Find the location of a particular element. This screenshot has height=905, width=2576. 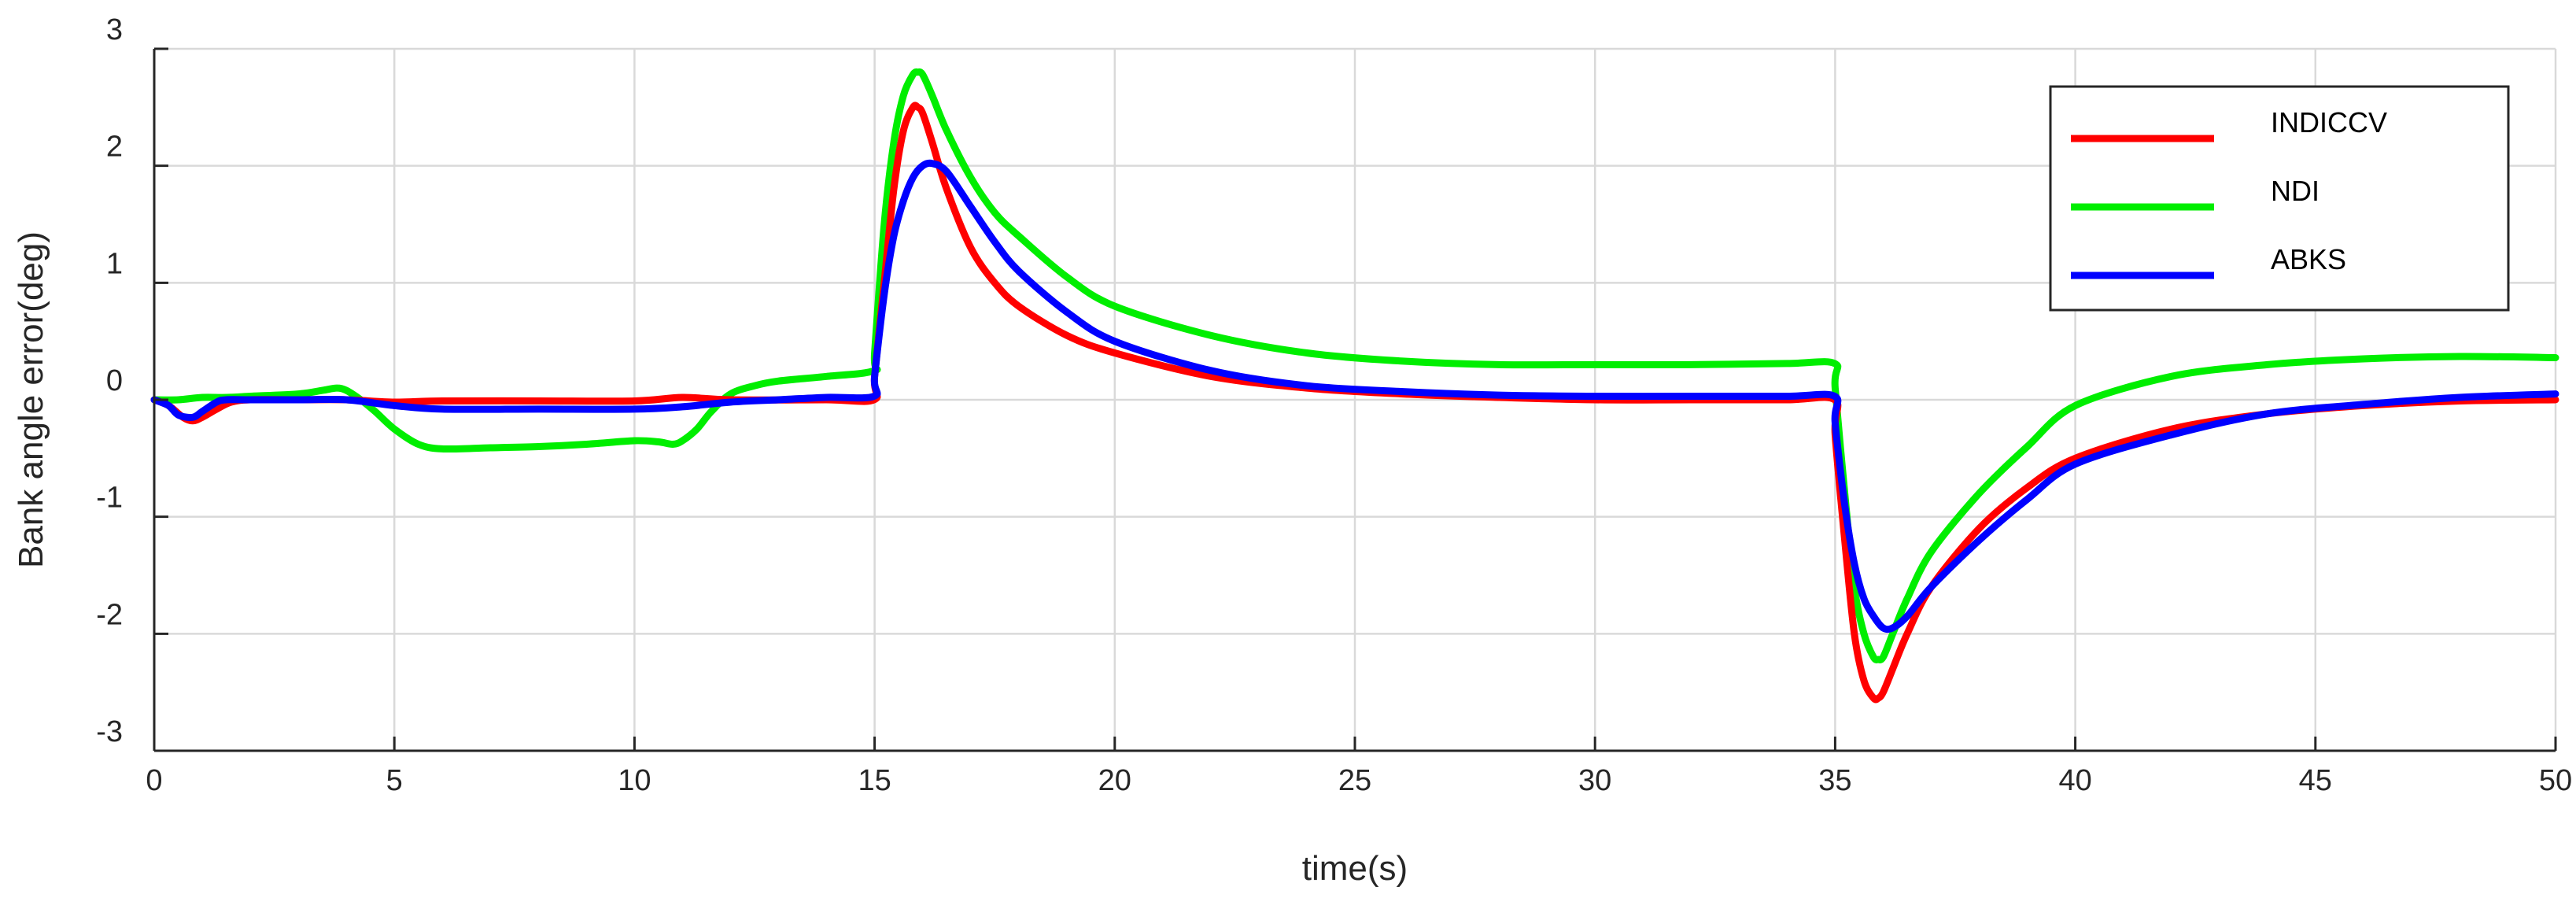

legend-label-indiccv: INDICCV is located at coordinates (2329, 123).